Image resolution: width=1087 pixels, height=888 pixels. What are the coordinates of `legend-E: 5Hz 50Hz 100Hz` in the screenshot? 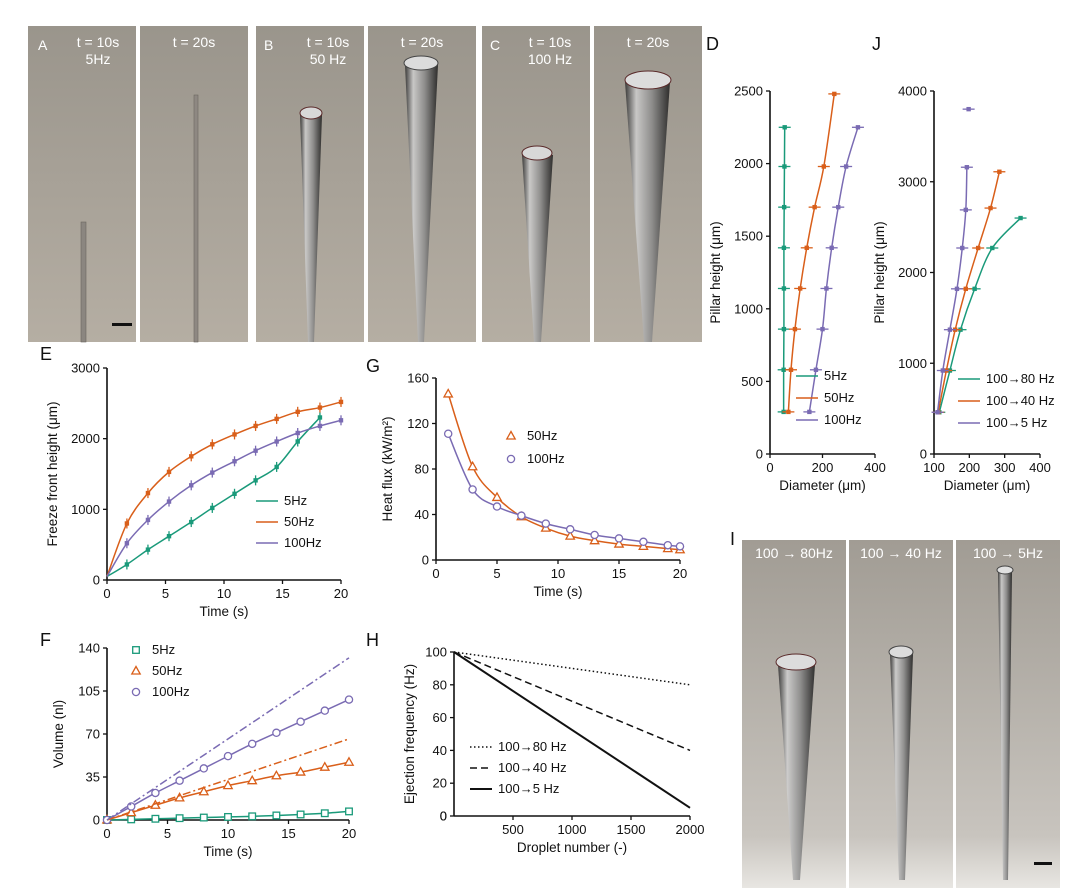 It's located at (289, 521).